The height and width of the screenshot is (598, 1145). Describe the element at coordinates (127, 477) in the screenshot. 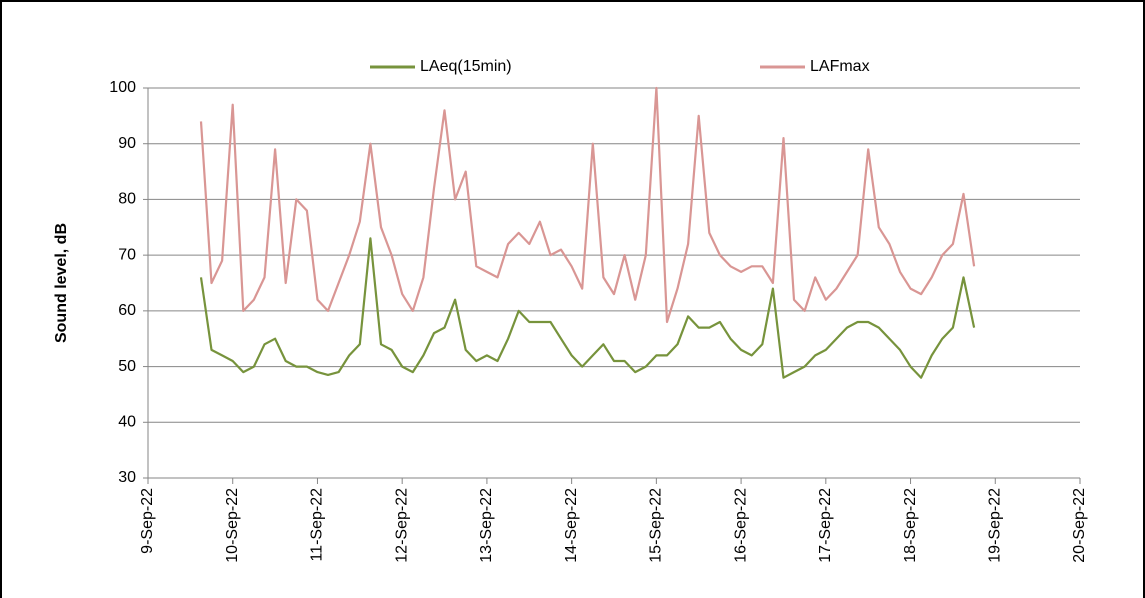

I see `y-tick-label: 30` at that location.